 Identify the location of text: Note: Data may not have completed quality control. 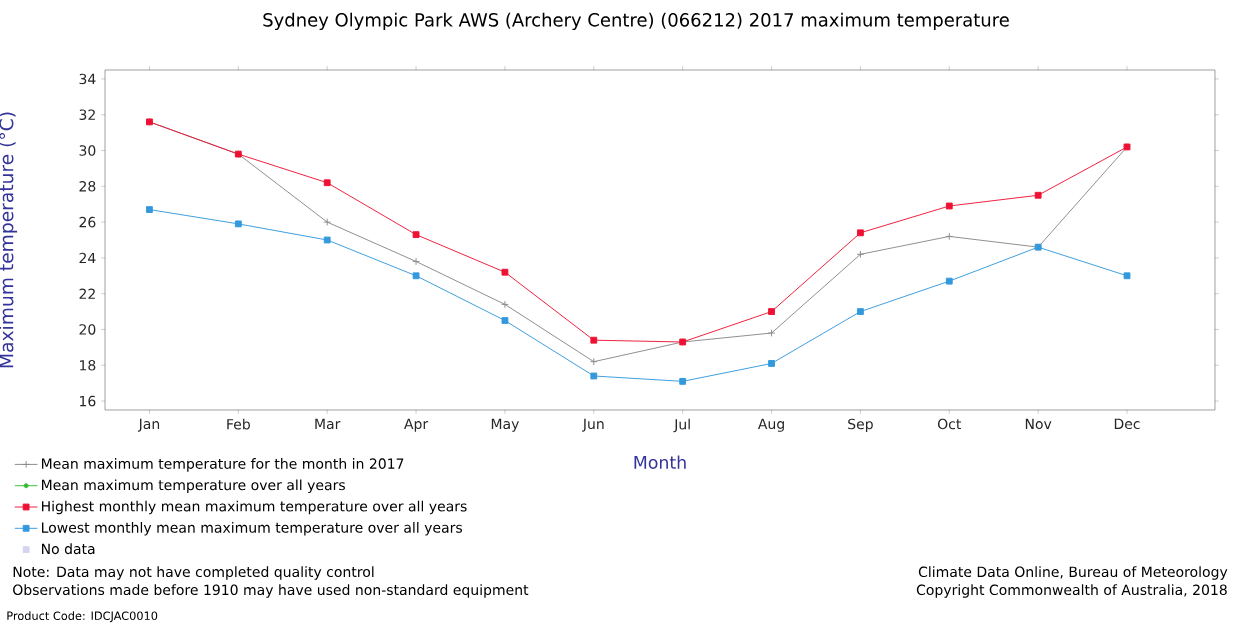
(193, 573).